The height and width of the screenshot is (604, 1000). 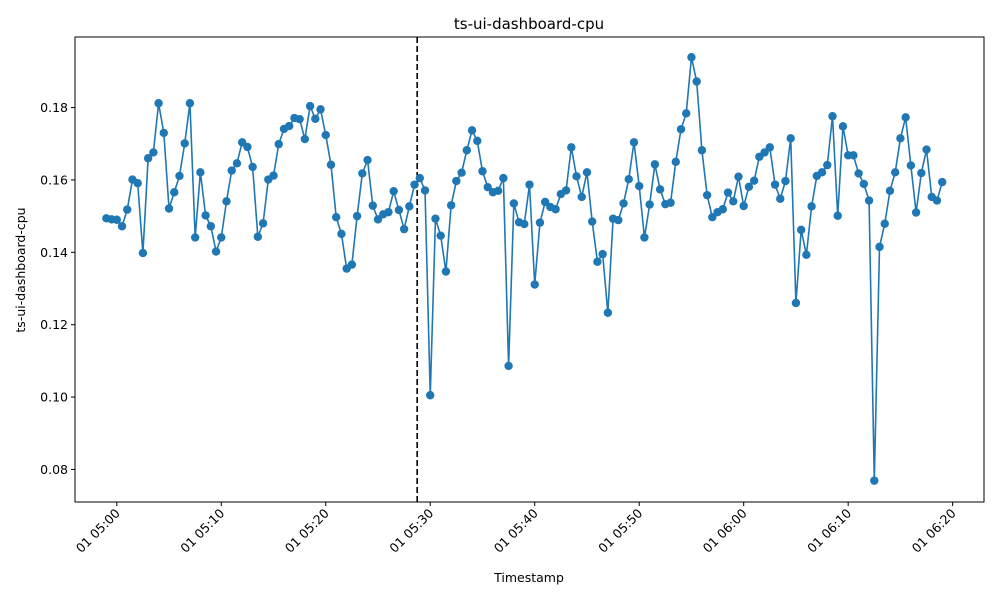 What do you see at coordinates (516, 530) in the screenshot?
I see `x-tick-label: 01 05:40` at bounding box center [516, 530].